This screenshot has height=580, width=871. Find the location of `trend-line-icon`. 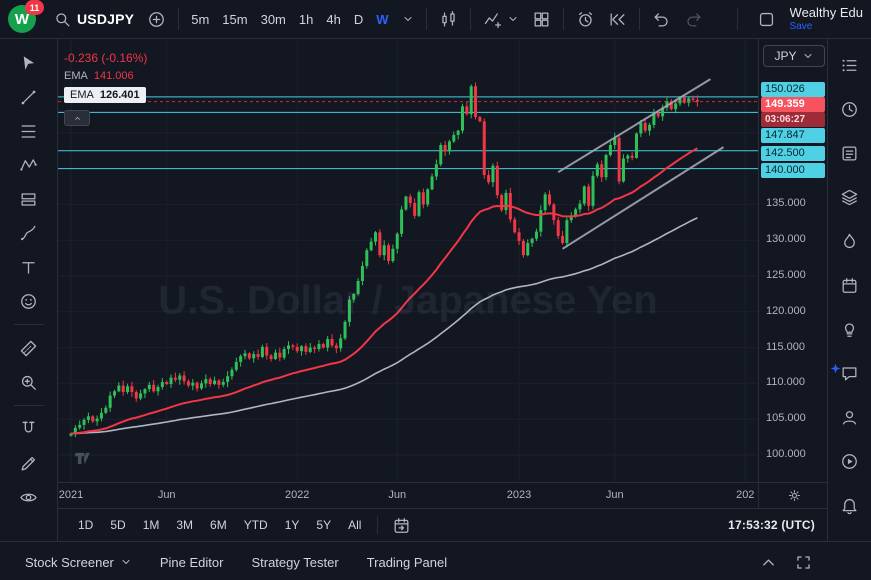

trend-line-icon is located at coordinates (28, 97).